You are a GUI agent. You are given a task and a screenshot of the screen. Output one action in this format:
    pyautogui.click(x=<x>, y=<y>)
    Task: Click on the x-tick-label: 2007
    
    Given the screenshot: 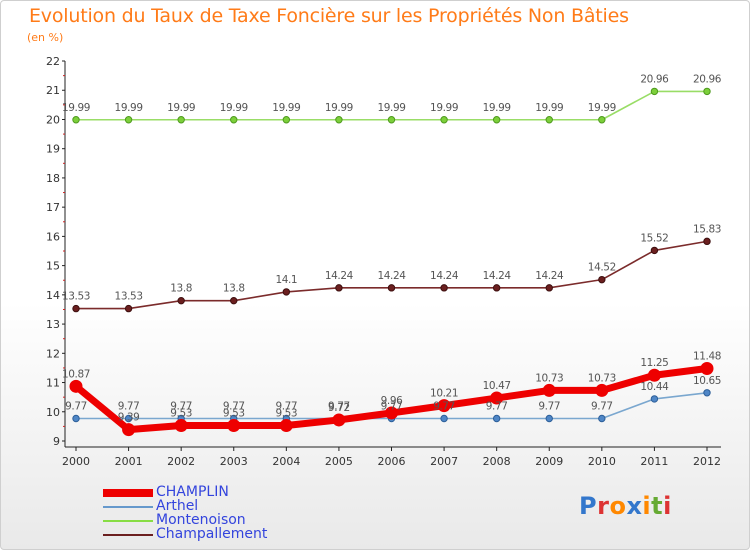 What is the action you would take?
    pyautogui.click(x=444, y=461)
    